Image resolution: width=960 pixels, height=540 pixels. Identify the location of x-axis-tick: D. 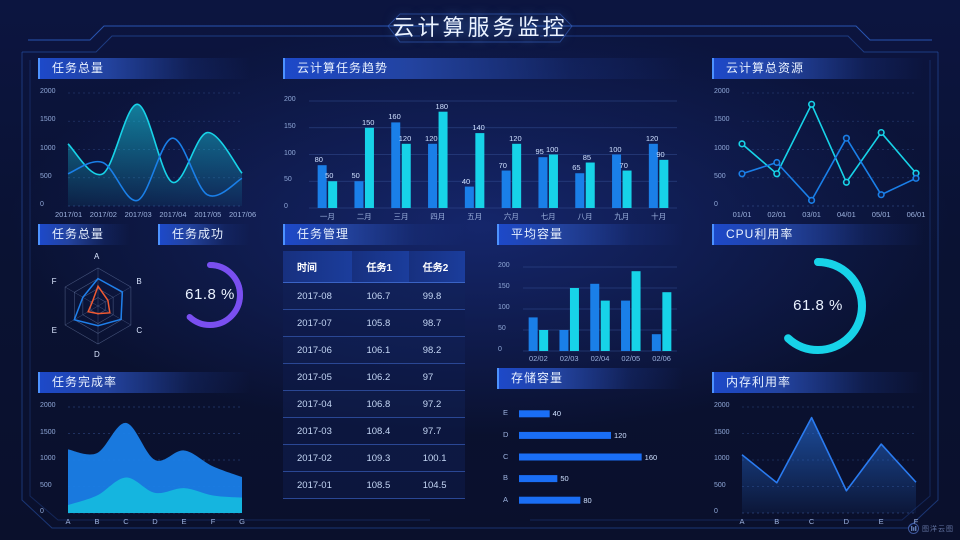
(846, 521).